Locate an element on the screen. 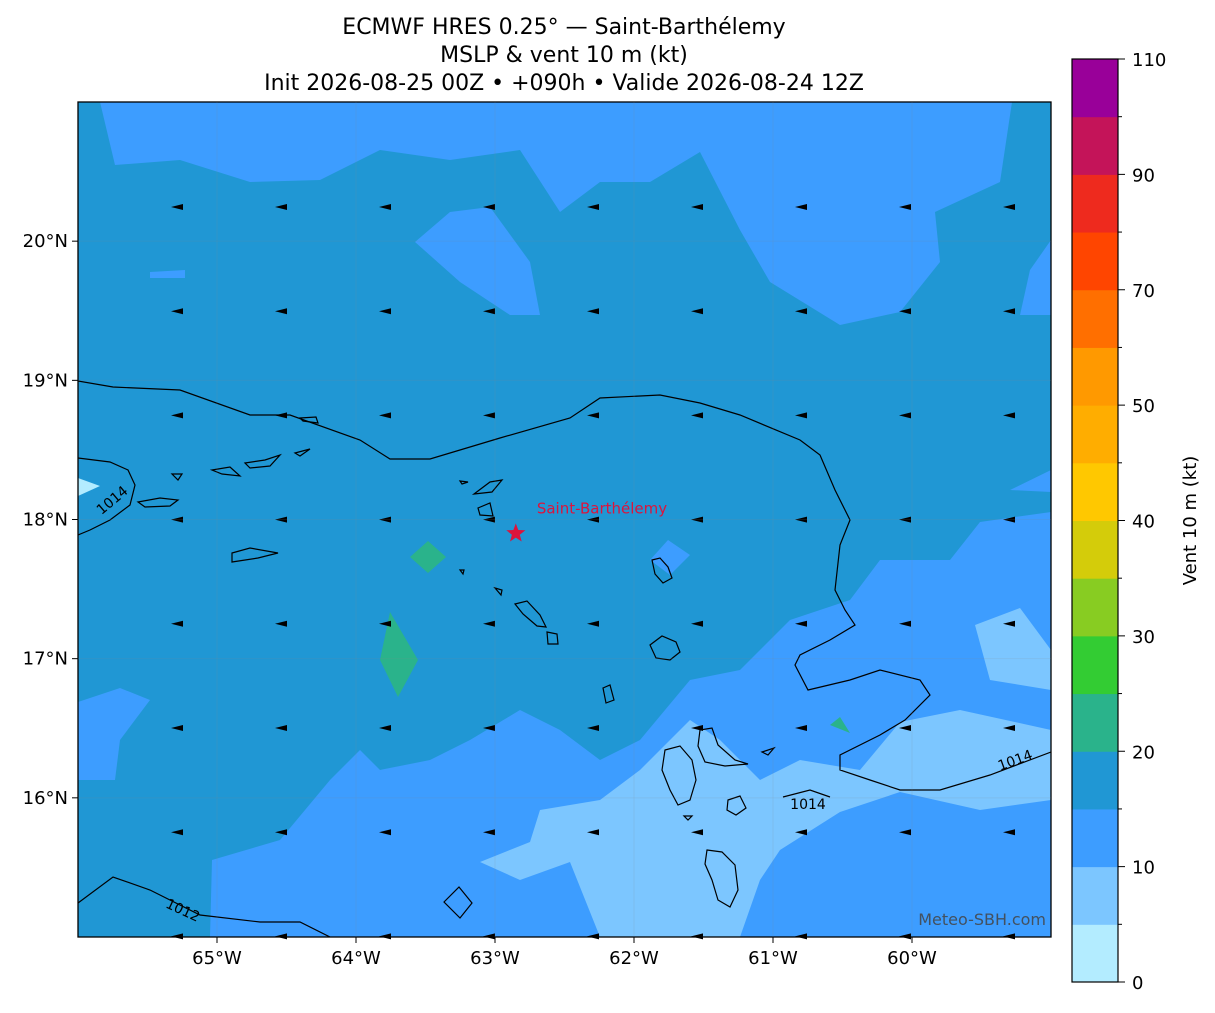 This screenshot has height=1013, width=1215. colorbar-tick-label: 0 is located at coordinates (1137, 983).